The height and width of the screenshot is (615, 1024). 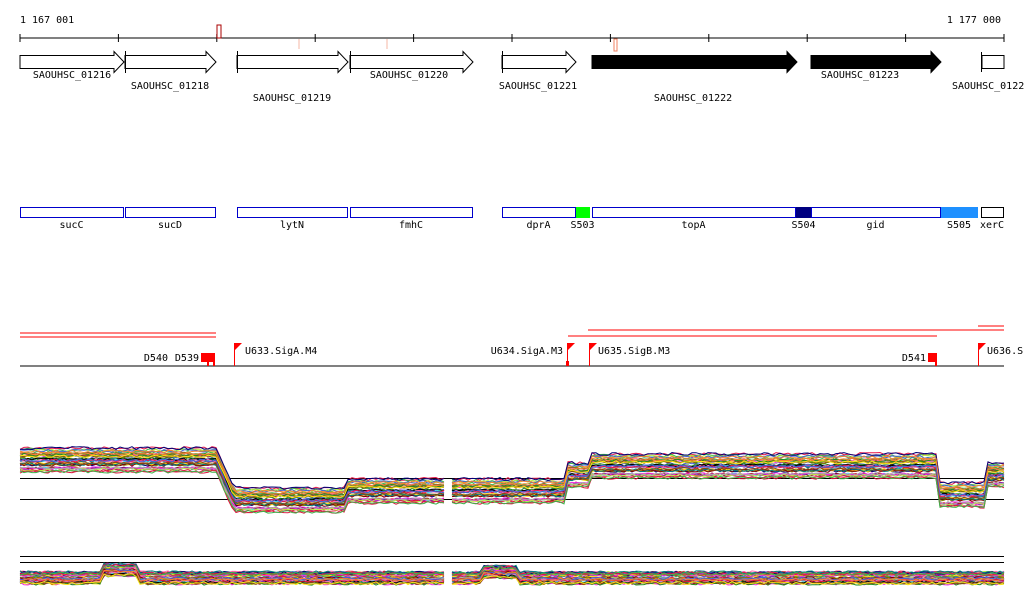 What do you see at coordinates (875, 225) in the screenshot?
I see `annotation-label: gid` at bounding box center [875, 225].